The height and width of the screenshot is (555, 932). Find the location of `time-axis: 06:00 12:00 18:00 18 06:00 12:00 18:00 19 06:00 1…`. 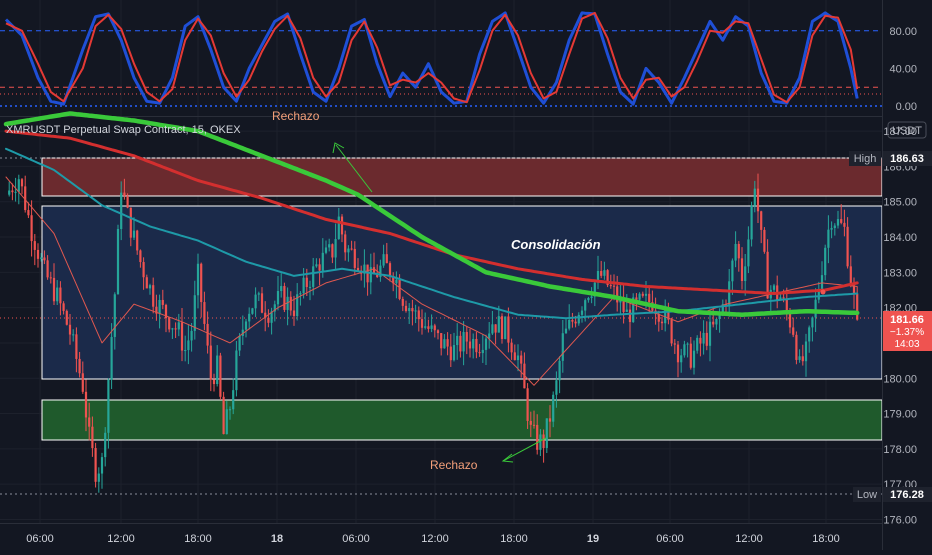

time-axis: 06:00 12:00 18:00 18 06:00 12:00 18:00 19 06:00 1… is located at coordinates (441, 536).